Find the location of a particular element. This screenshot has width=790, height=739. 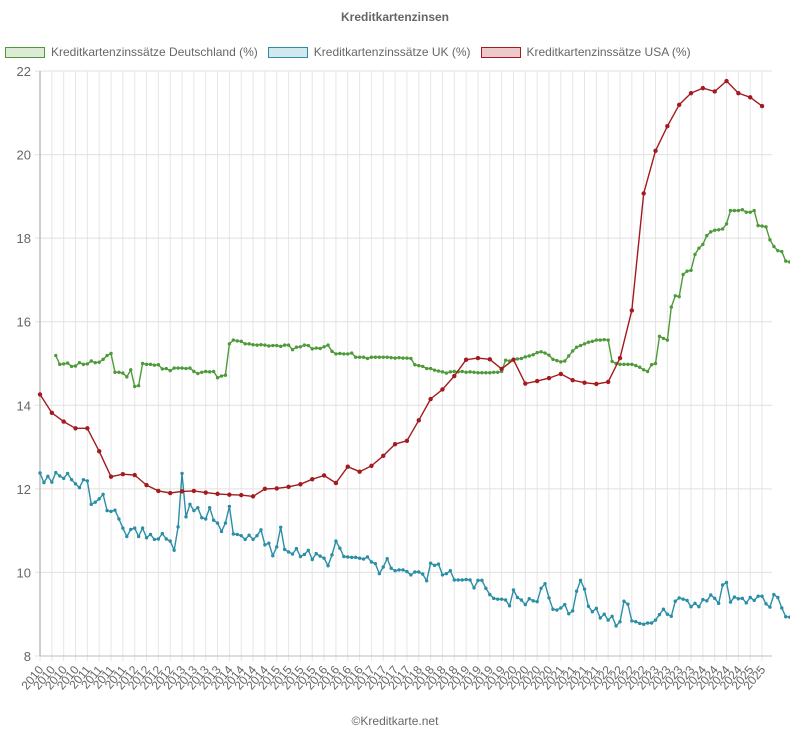

legend-item-uk: Kreditkartenzinssätze UK (%) is located at coordinates (369, 52).